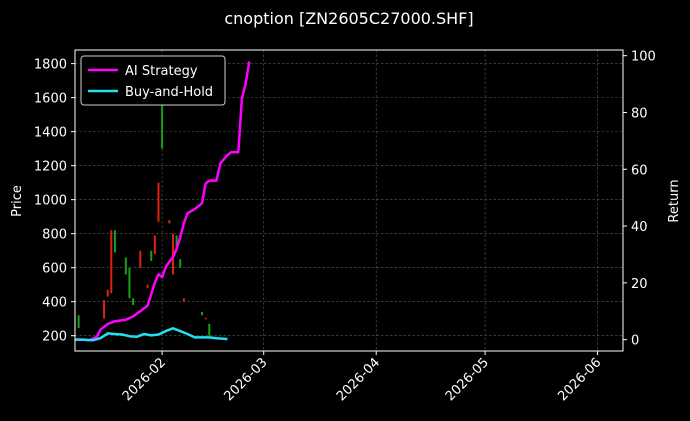  What do you see at coordinates (54, 337) in the screenshot?
I see `y-tick-label: 200` at bounding box center [54, 337].